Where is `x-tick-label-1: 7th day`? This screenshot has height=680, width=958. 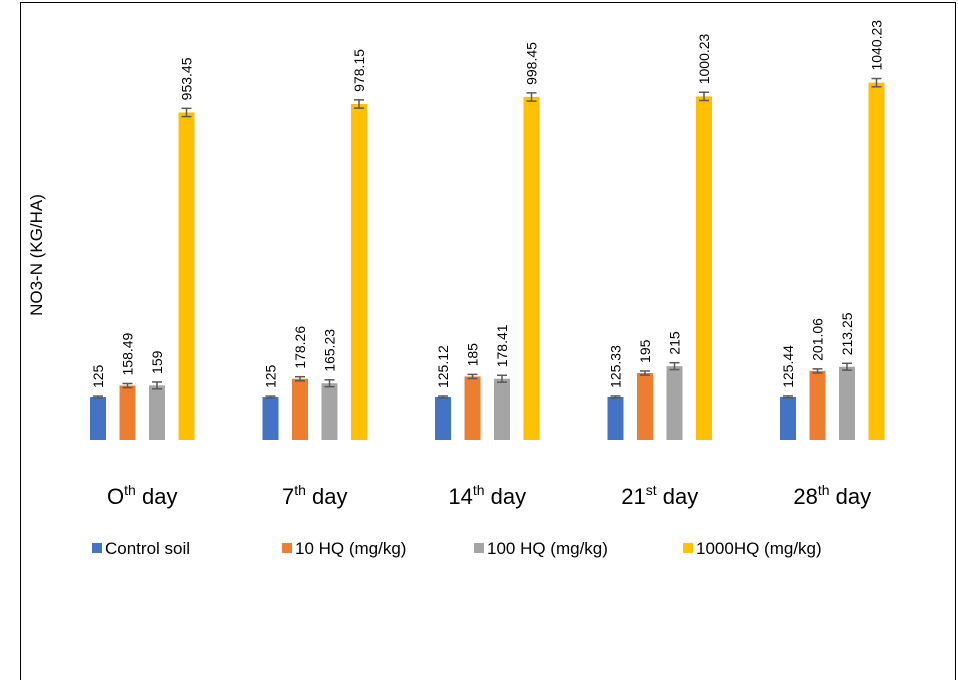 x-tick-label-1: 7th day is located at coordinates (315, 495).